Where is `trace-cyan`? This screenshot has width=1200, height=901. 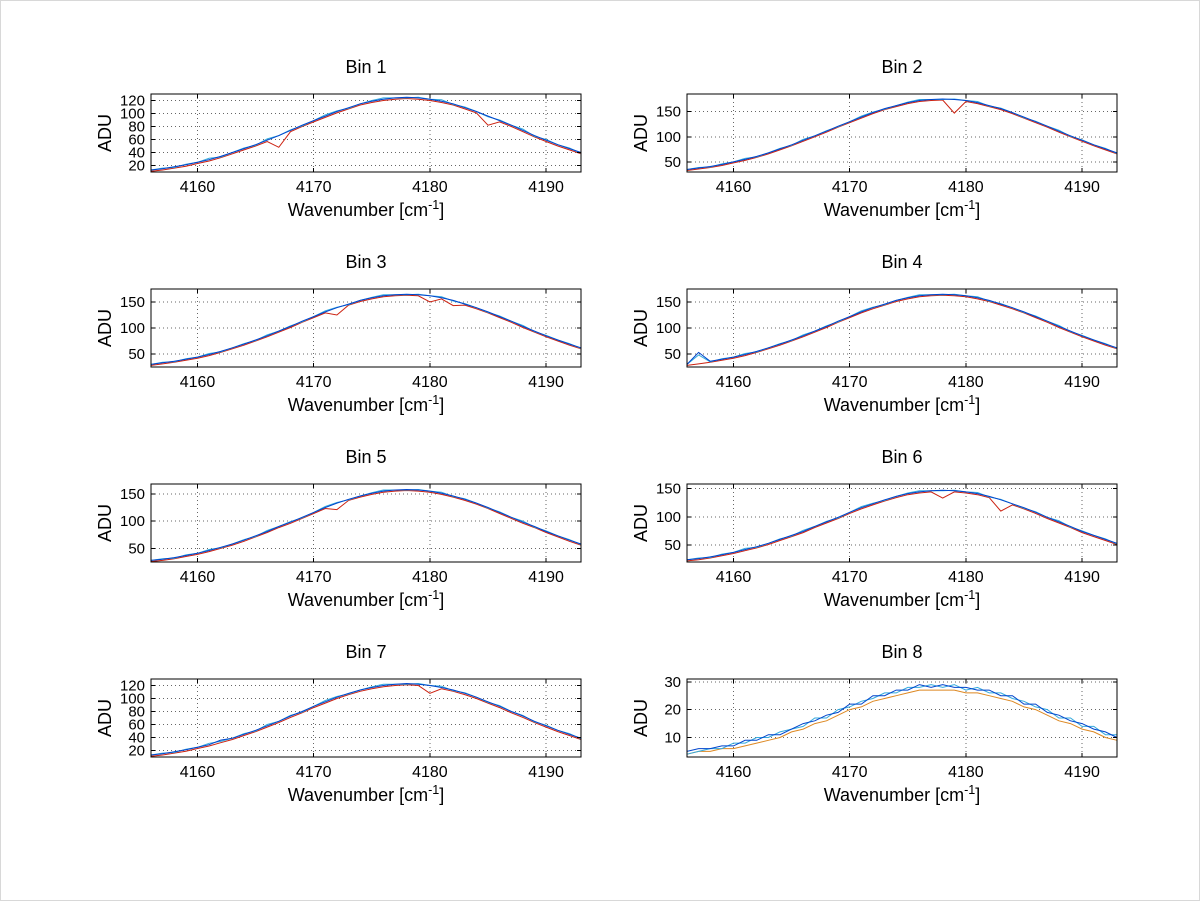
trace-cyan is located at coordinates (901, 719).